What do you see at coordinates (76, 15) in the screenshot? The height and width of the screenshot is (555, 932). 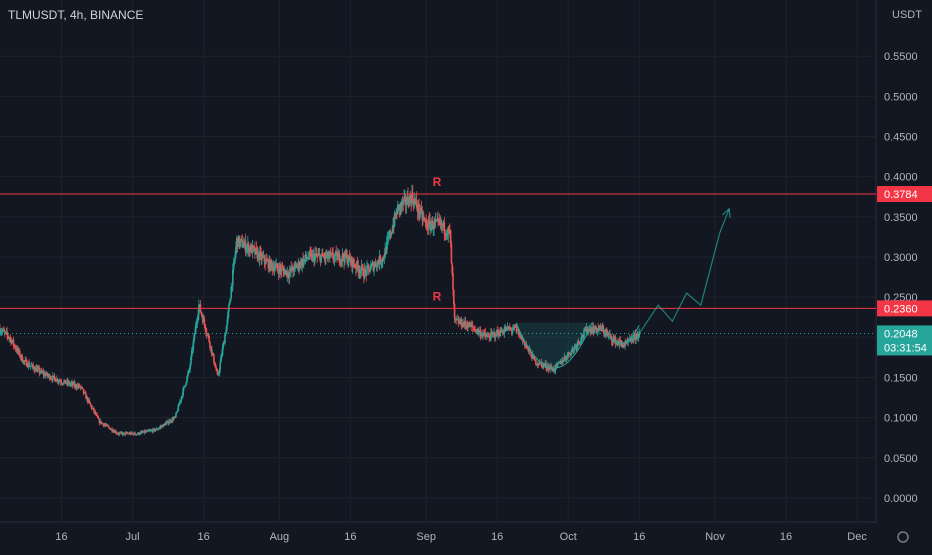 I see `symbol-title: TLMUSDT, 4h, BINANCE` at bounding box center [76, 15].